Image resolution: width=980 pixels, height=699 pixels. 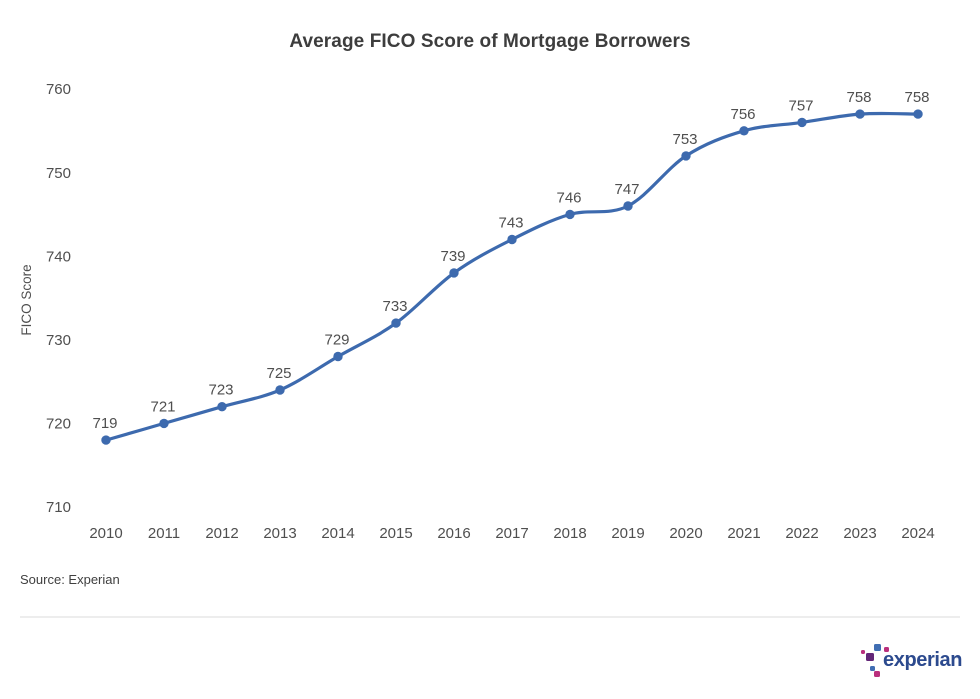 What do you see at coordinates (104, 423) in the screenshot?
I see `data-point-label: 719` at bounding box center [104, 423].